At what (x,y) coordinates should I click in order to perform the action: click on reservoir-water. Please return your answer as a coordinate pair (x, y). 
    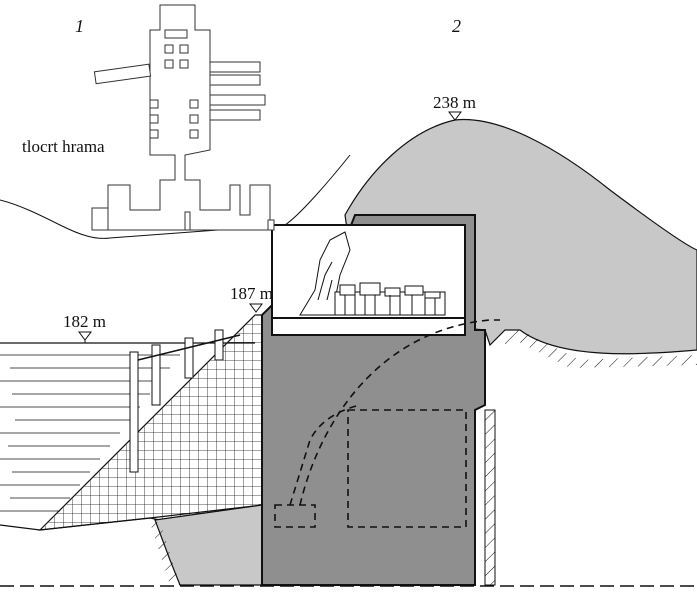
    Looking at the image, I should click on (127, 427).